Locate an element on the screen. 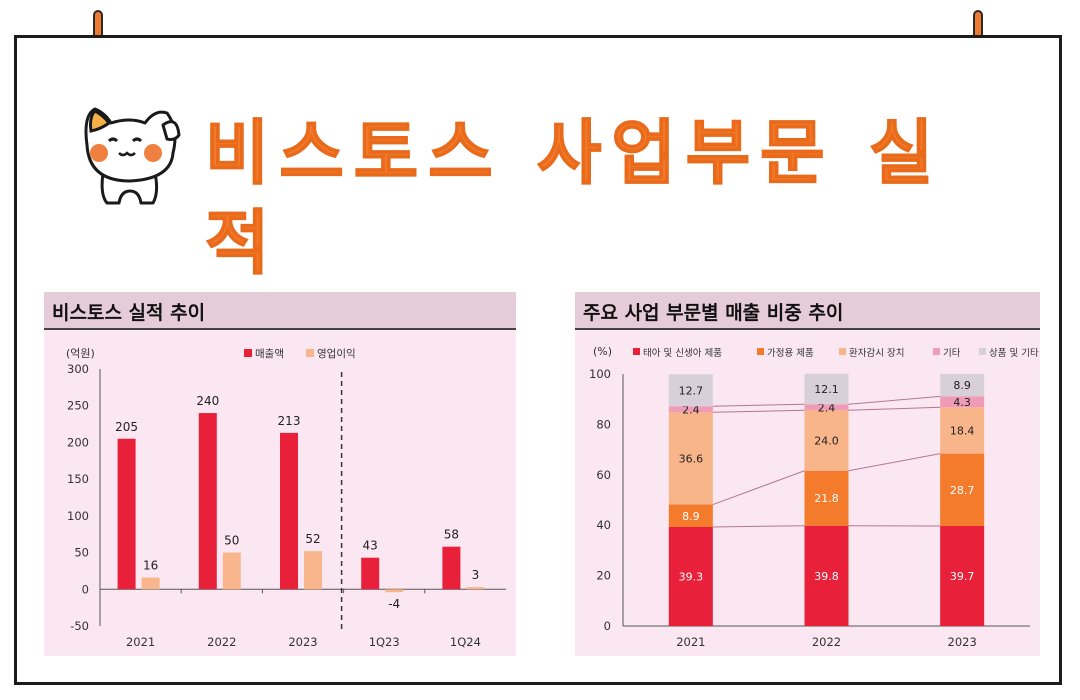 The height and width of the screenshot is (700, 1080). chart2-ytick-label: 100 is located at coordinates (600, 374).